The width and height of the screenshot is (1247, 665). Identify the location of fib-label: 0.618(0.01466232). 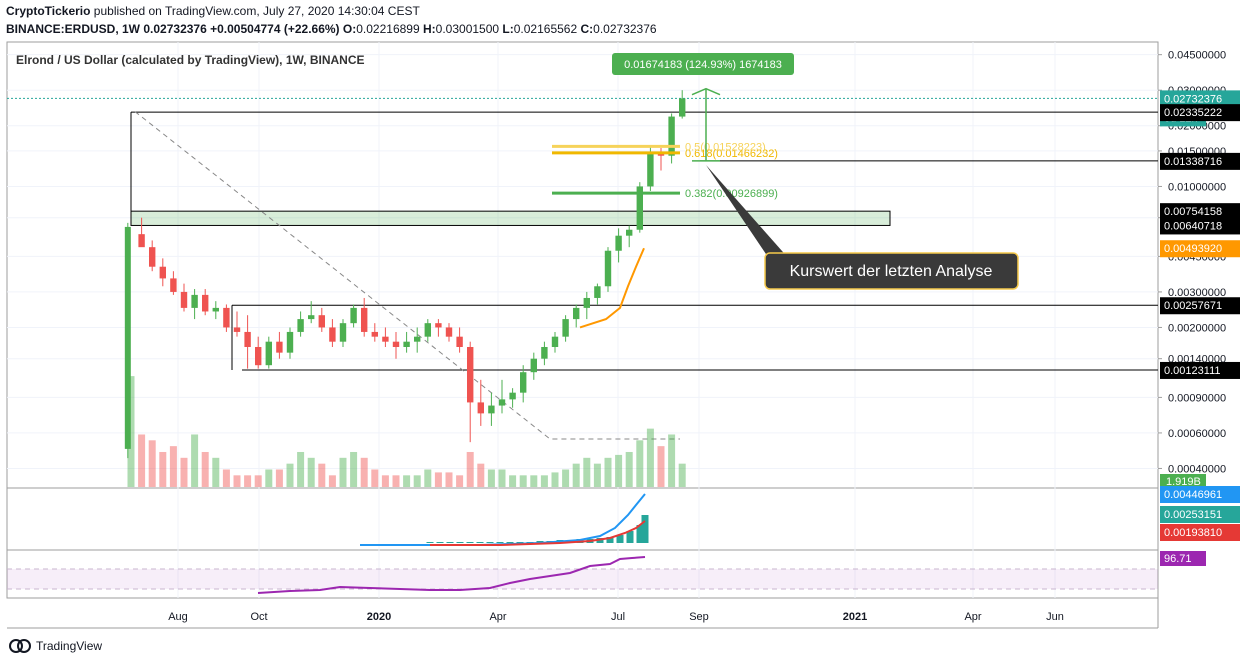
(731, 154).